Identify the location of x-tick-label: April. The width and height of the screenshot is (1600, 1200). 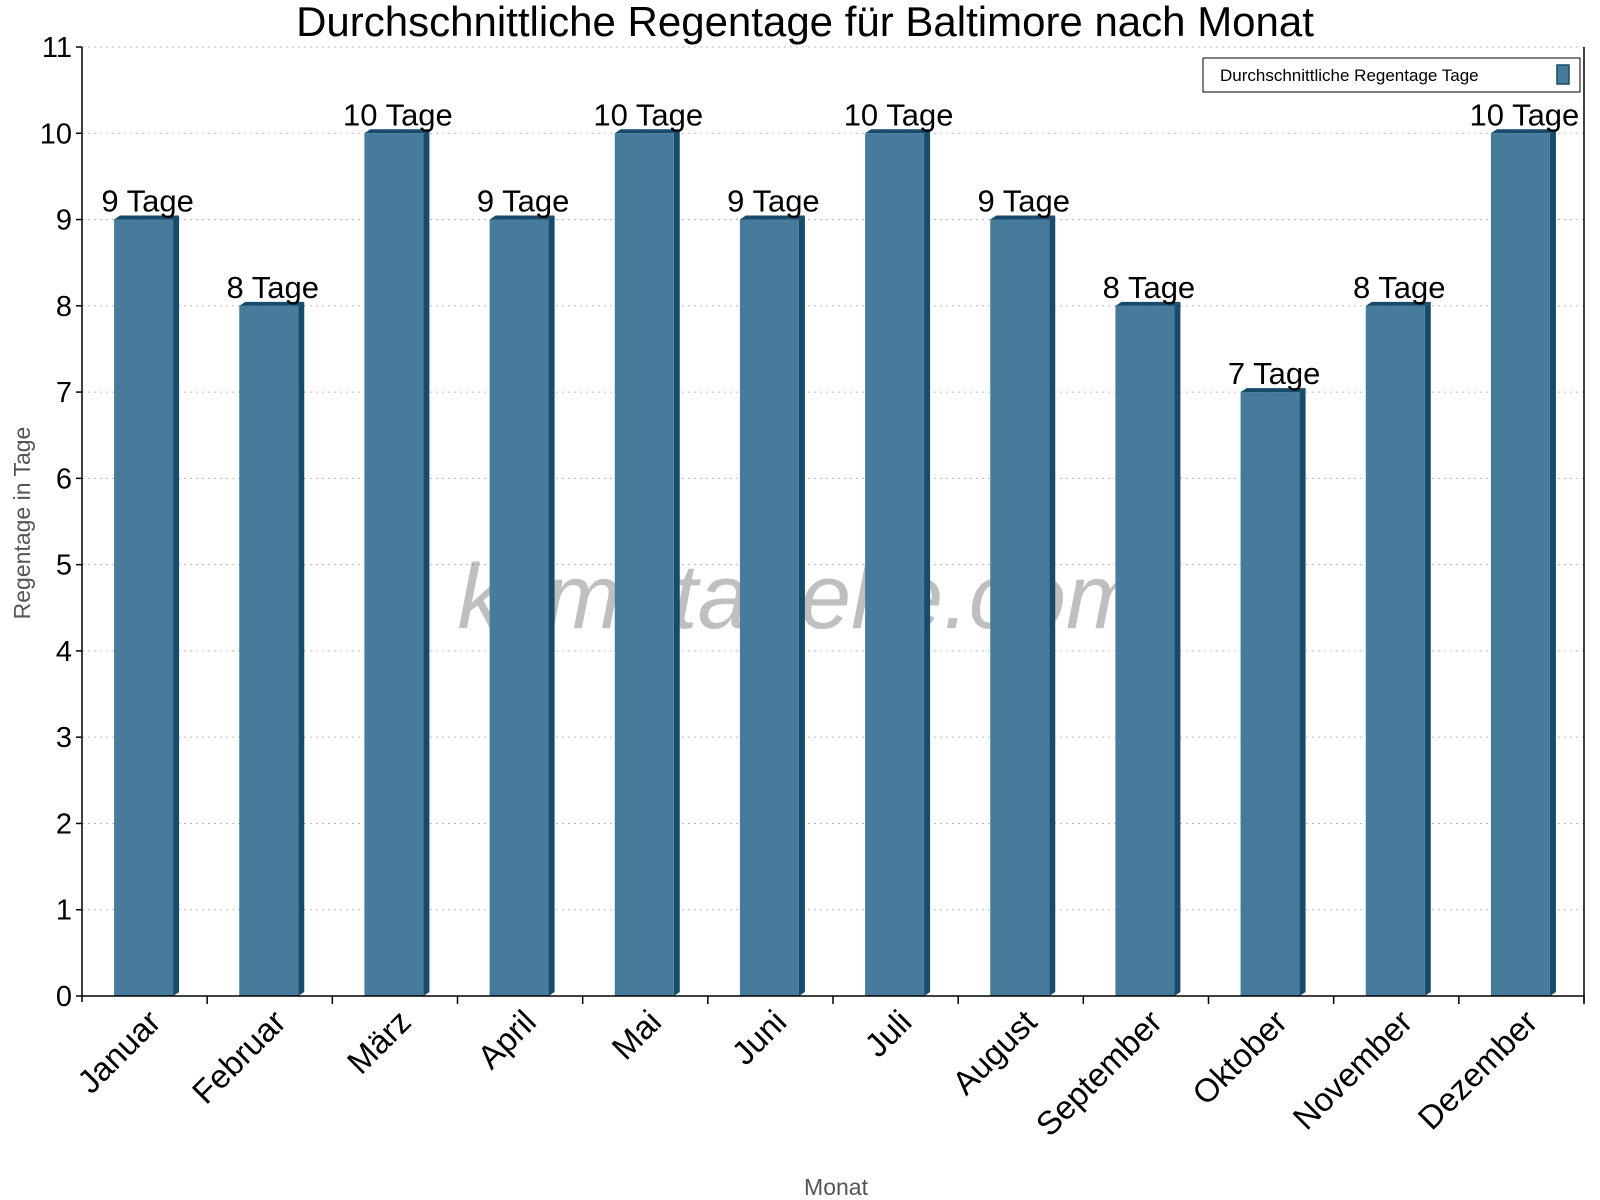
(506, 1039).